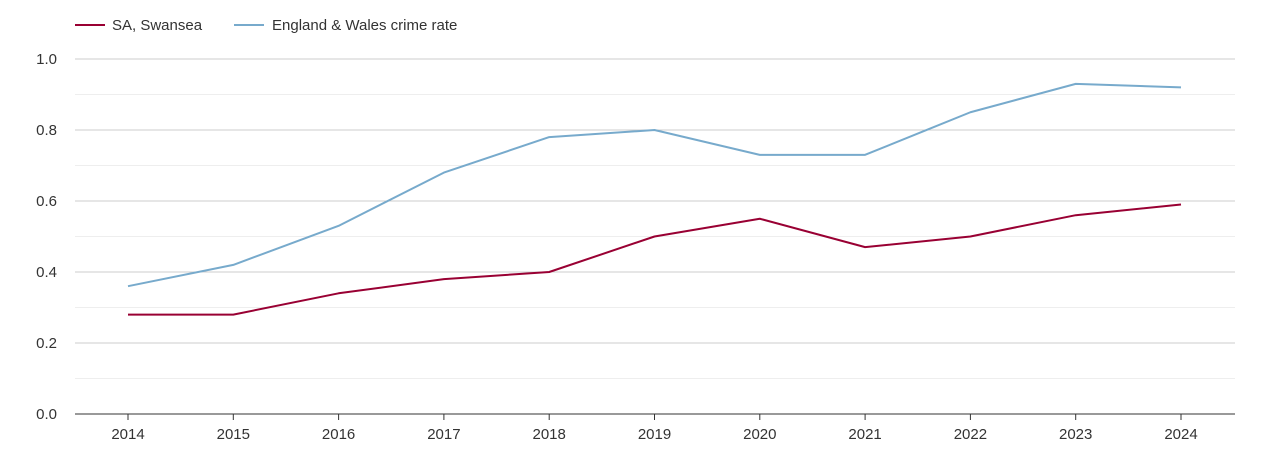 This screenshot has width=1270, height=455. Describe the element at coordinates (364, 25) in the screenshot. I see `legend-label-england-wales: England & Wales crime rate` at that location.